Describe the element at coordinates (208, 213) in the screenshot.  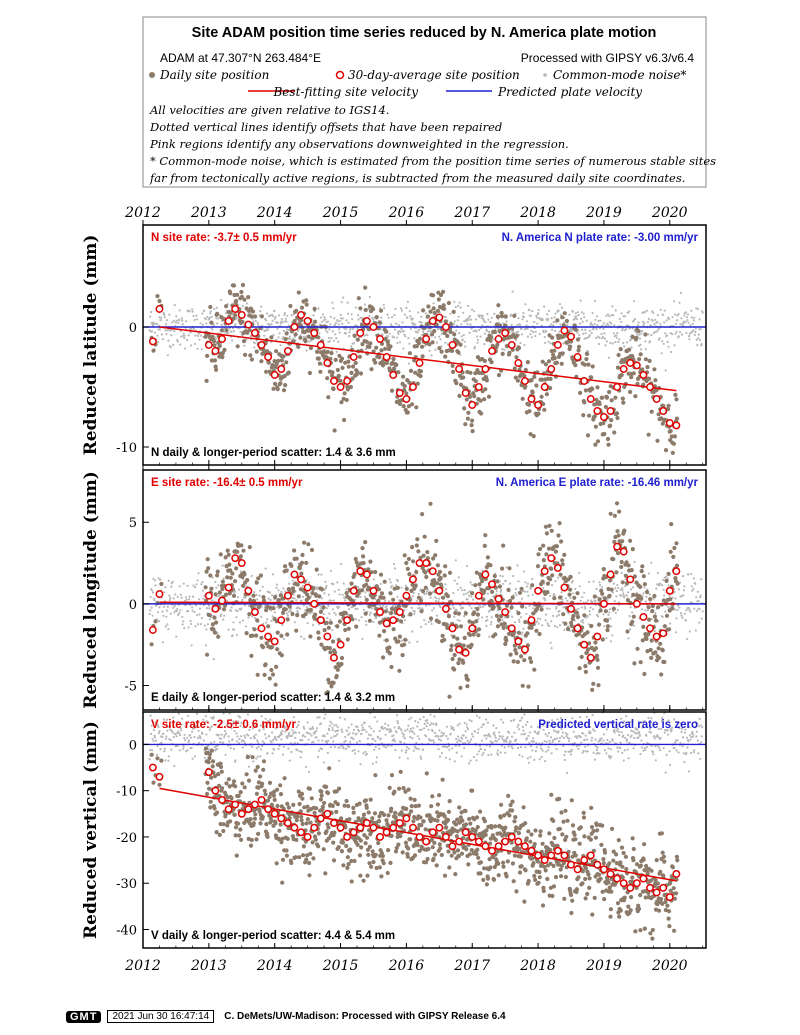
I see `x-tick-label: 2013` at that location.